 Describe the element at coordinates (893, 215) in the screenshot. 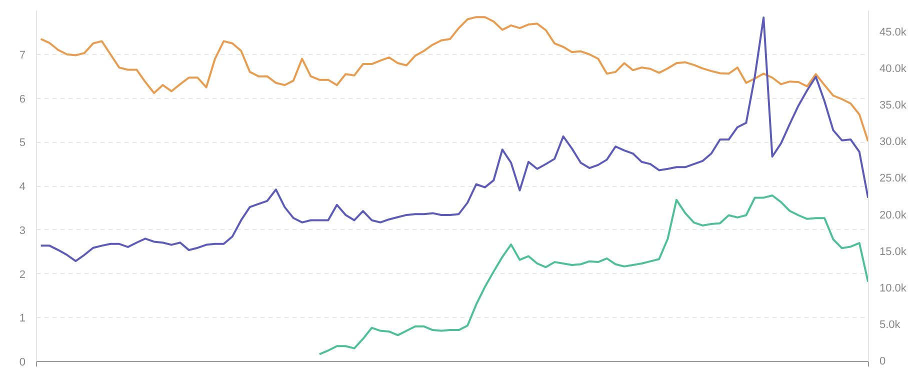

I see `y2-tick-label: 20.0k` at that location.